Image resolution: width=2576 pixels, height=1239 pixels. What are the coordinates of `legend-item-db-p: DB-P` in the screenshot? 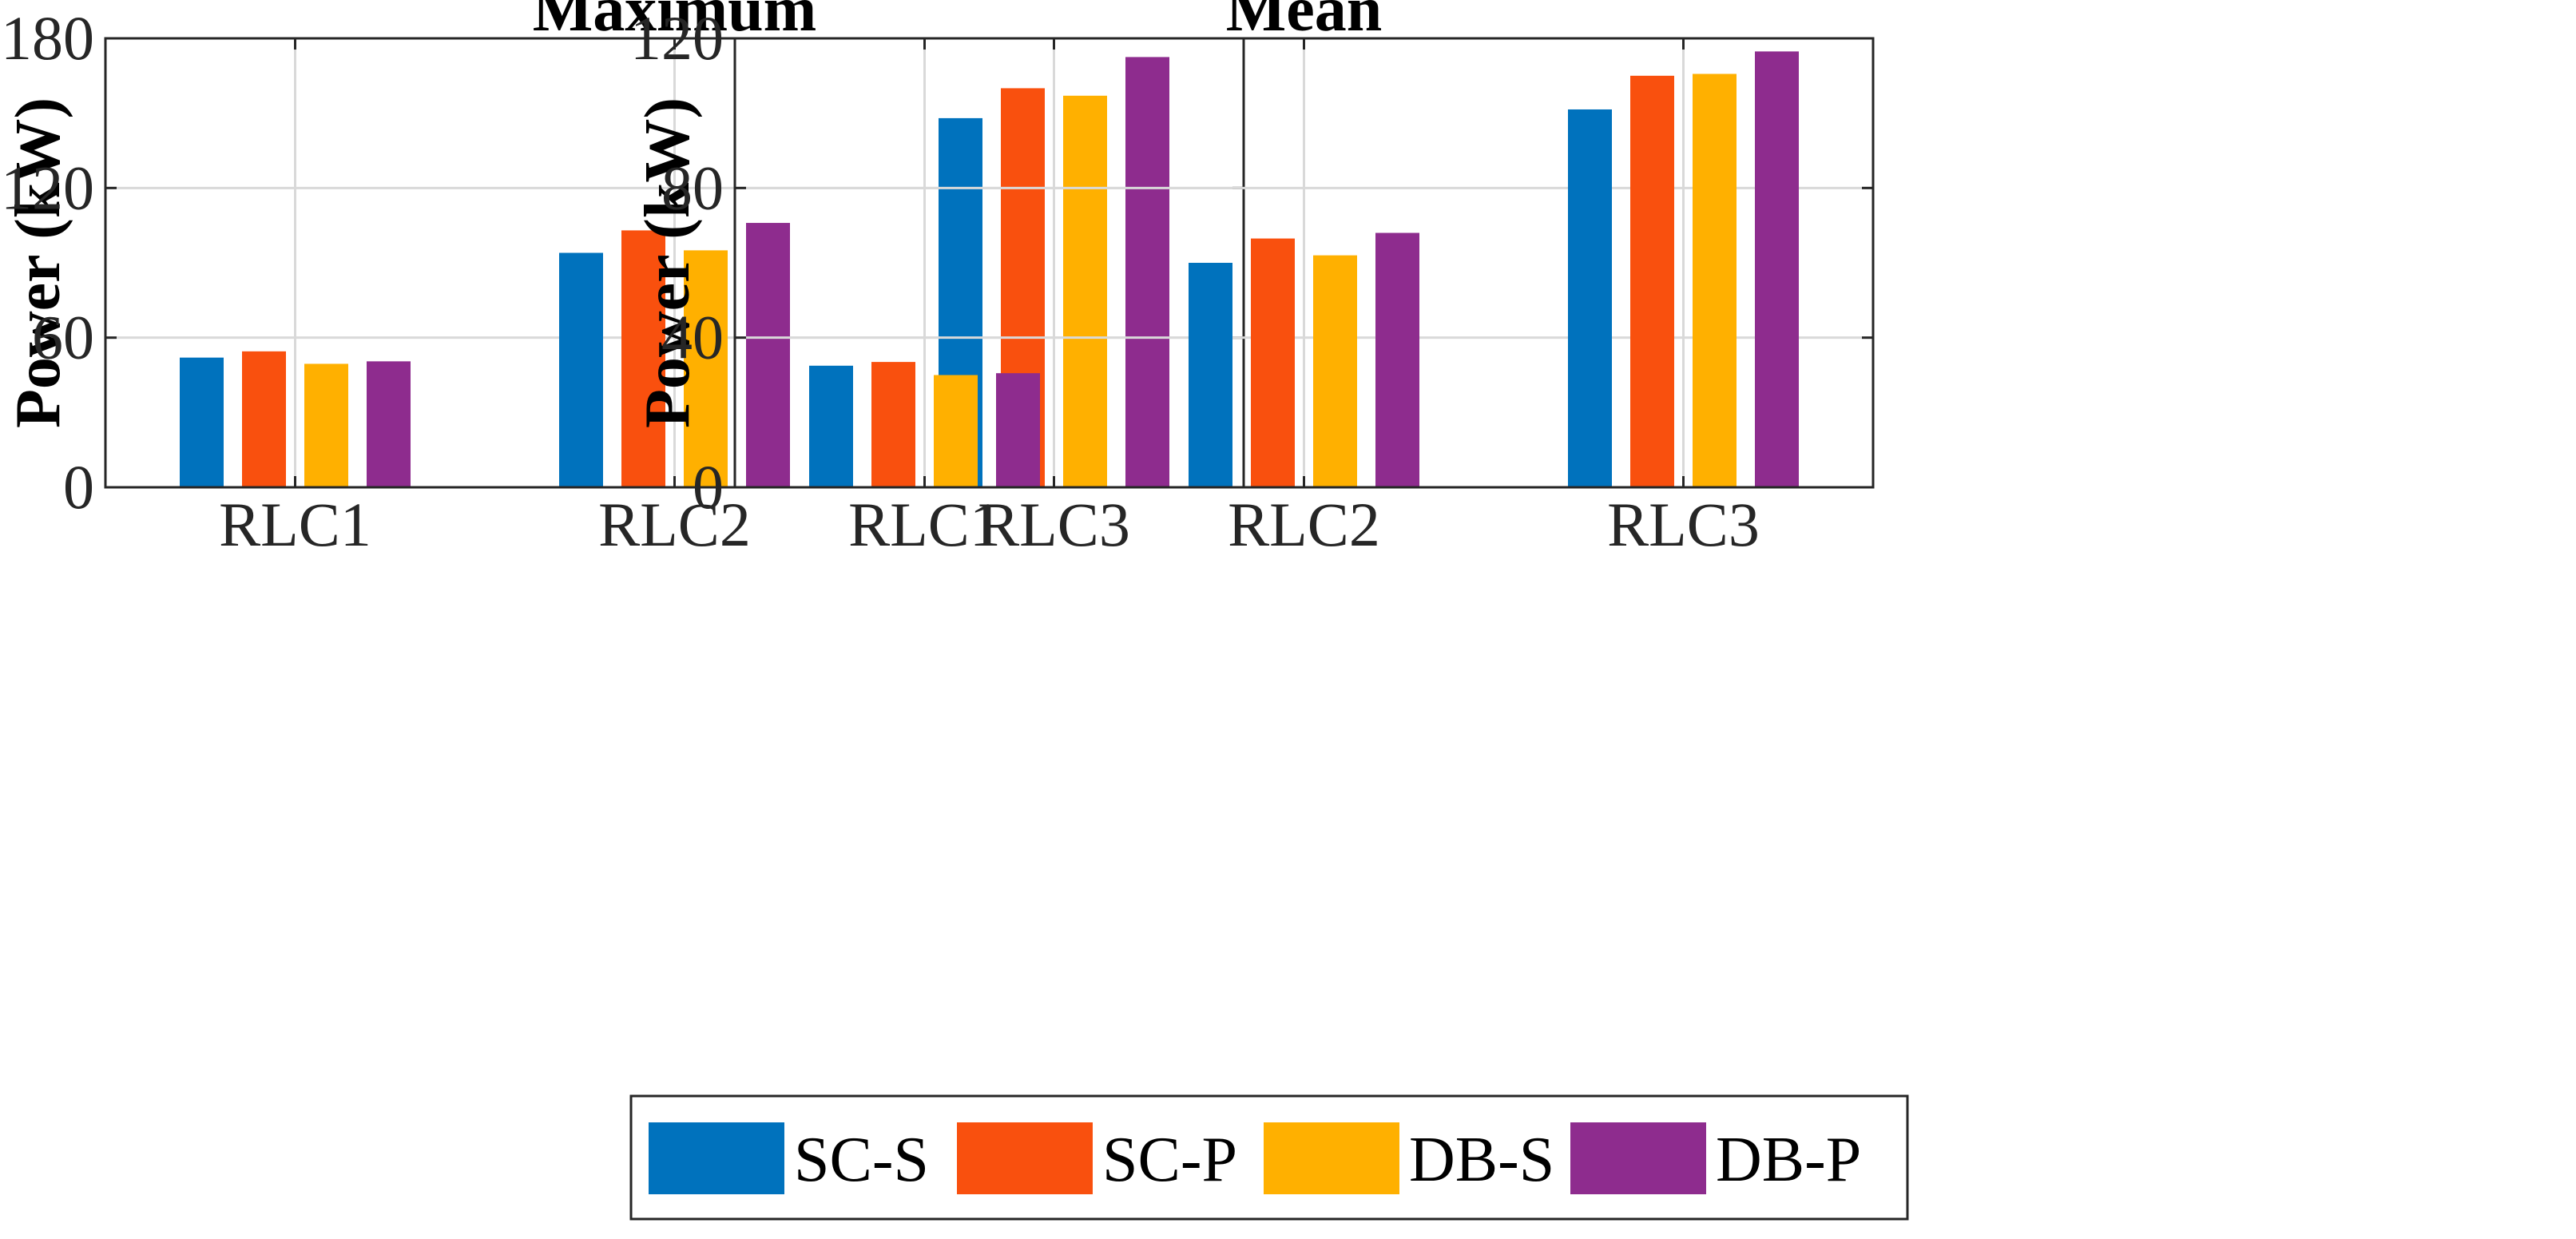 It's located at (1716, 1158).